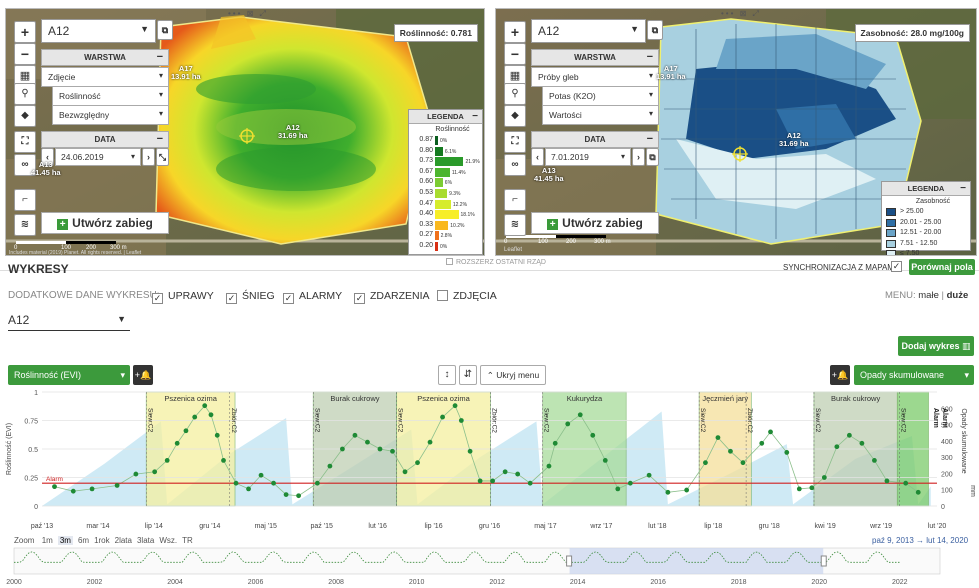 This screenshot has height=588, width=979. Describe the element at coordinates (105, 77) in the screenshot. I see `layer-type-dropdown: Zdjęcie ▾` at that location.